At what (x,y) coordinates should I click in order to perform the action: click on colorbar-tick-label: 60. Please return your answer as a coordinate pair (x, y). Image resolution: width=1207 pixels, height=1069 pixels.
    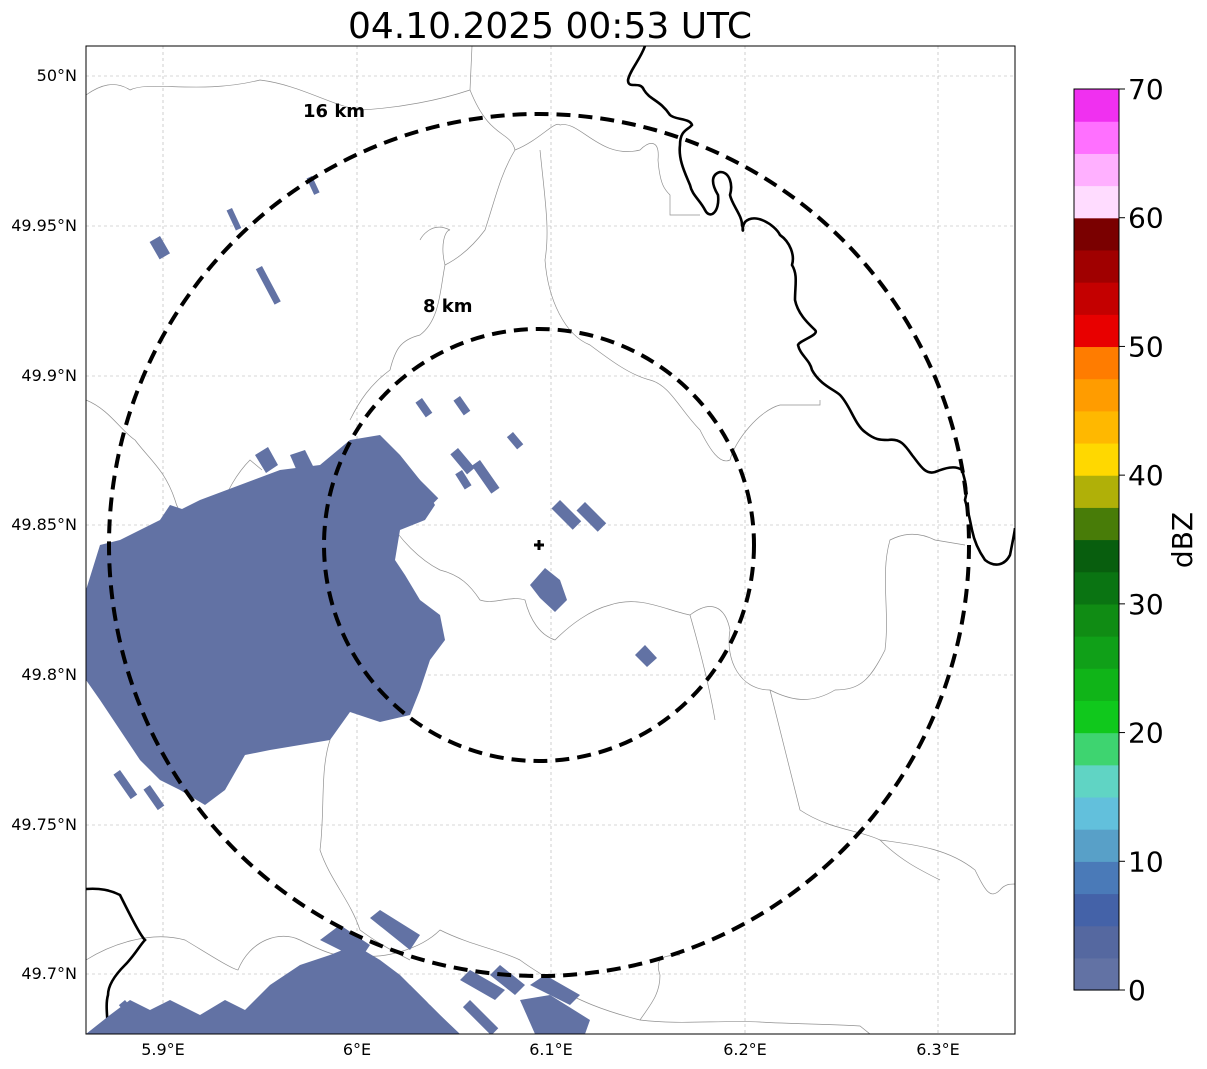
    Looking at the image, I should click on (1146, 218).